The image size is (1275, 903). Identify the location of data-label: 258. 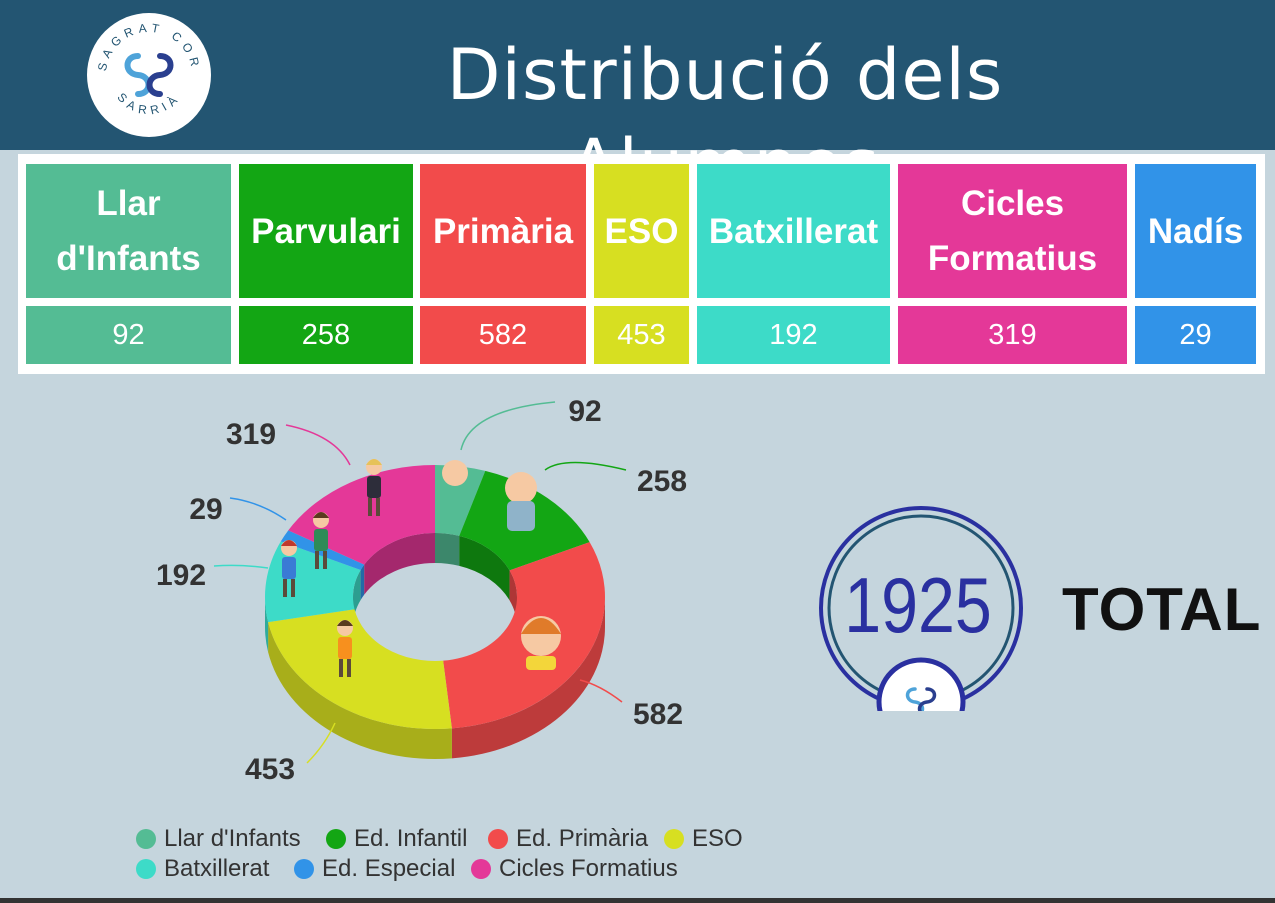
(662, 481).